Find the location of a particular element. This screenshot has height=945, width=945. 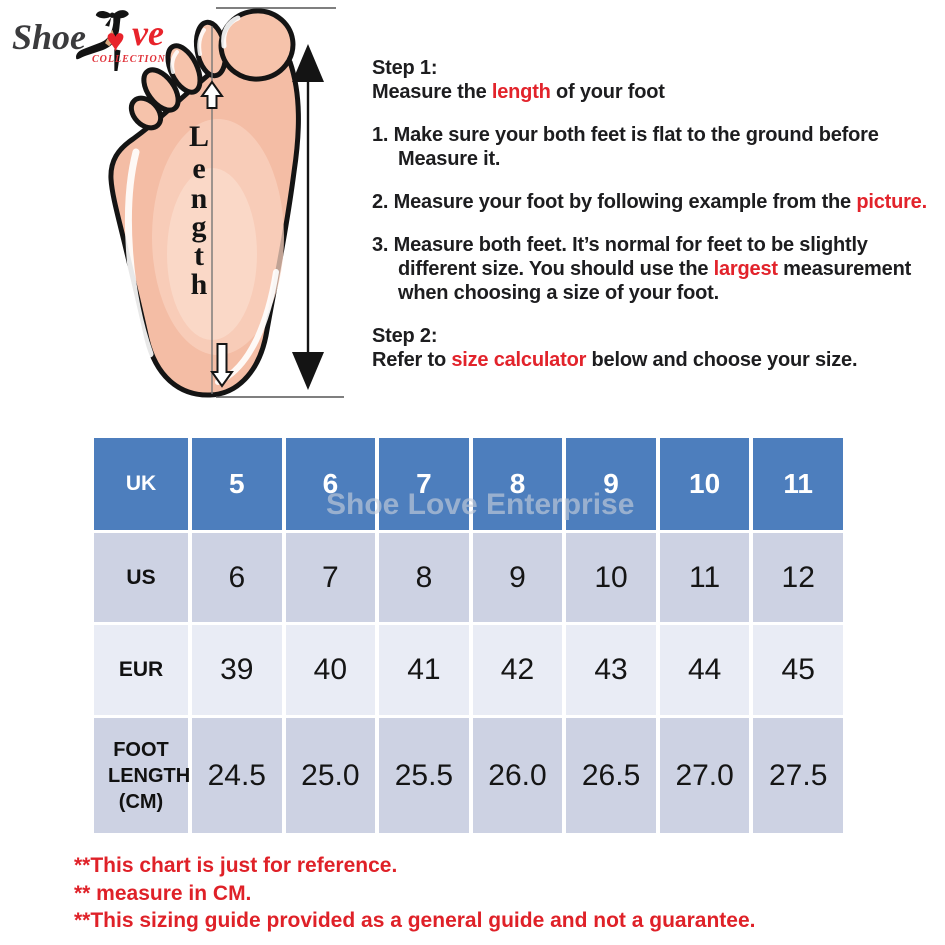

high-heel-icon is located at coordinates (102, 40).